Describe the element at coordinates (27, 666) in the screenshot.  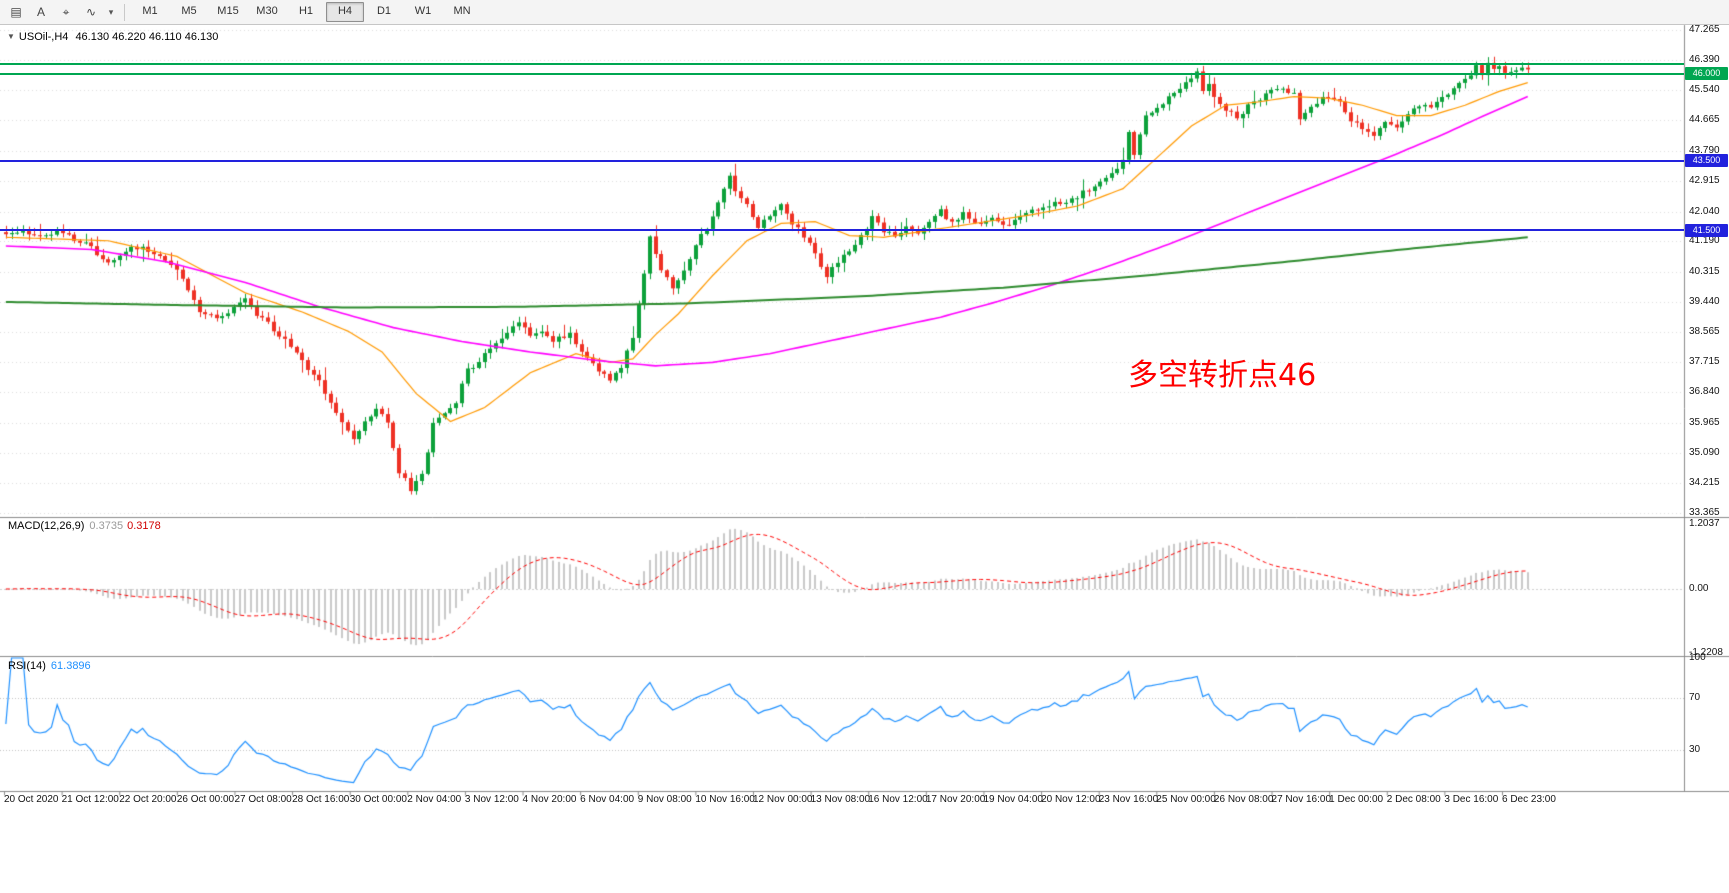
I see `rsi-name: RSI(14)` at that location.